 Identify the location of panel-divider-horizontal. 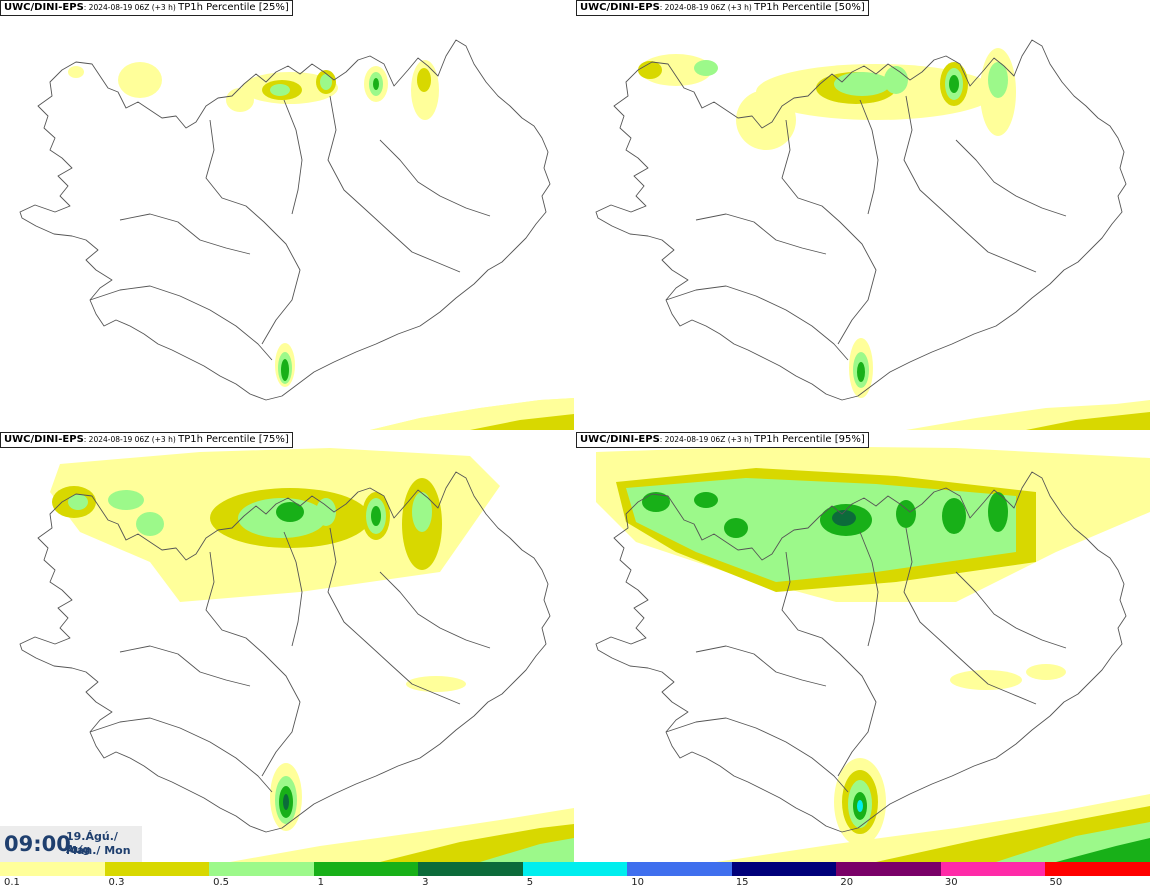
(575, 431).